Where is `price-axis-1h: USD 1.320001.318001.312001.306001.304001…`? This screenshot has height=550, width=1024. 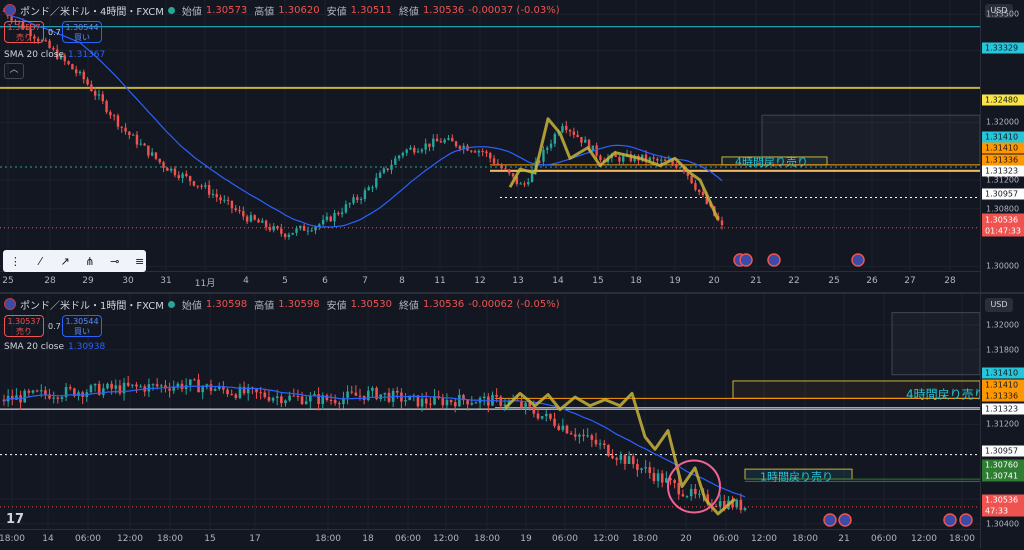
price-axis-1h: USD 1.320001.318001.312001.306001.304001… is located at coordinates (1002, 421).